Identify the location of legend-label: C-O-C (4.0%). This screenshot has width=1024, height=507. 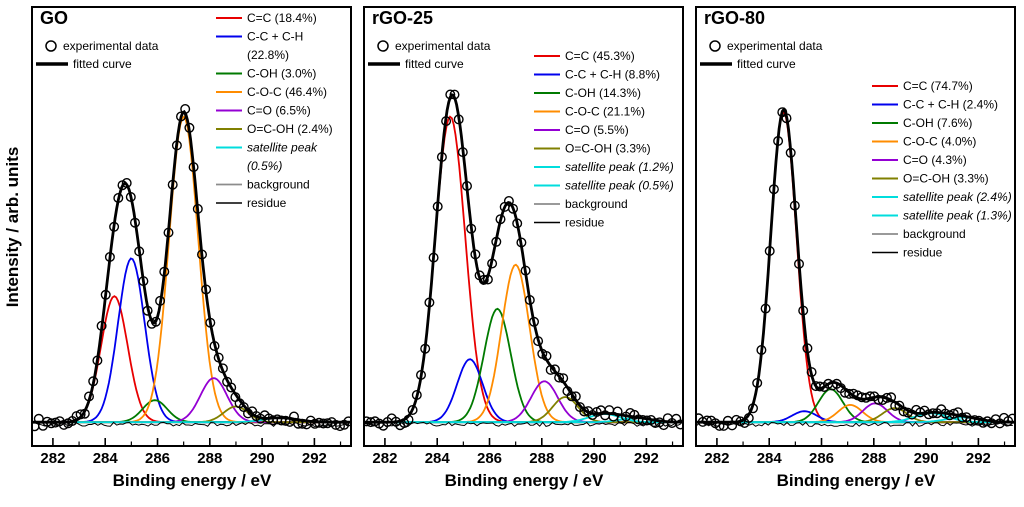
(939, 142).